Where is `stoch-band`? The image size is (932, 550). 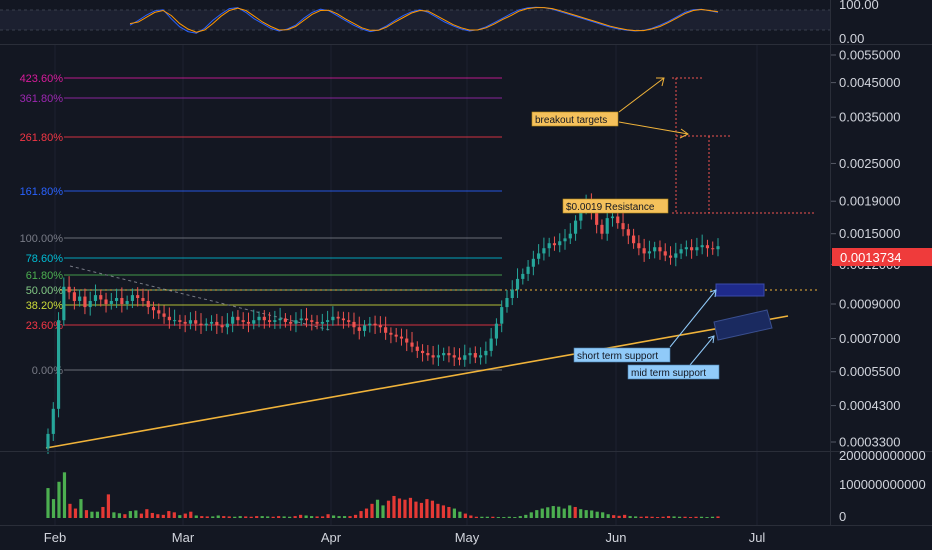
stoch-band is located at coordinates (415, 20).